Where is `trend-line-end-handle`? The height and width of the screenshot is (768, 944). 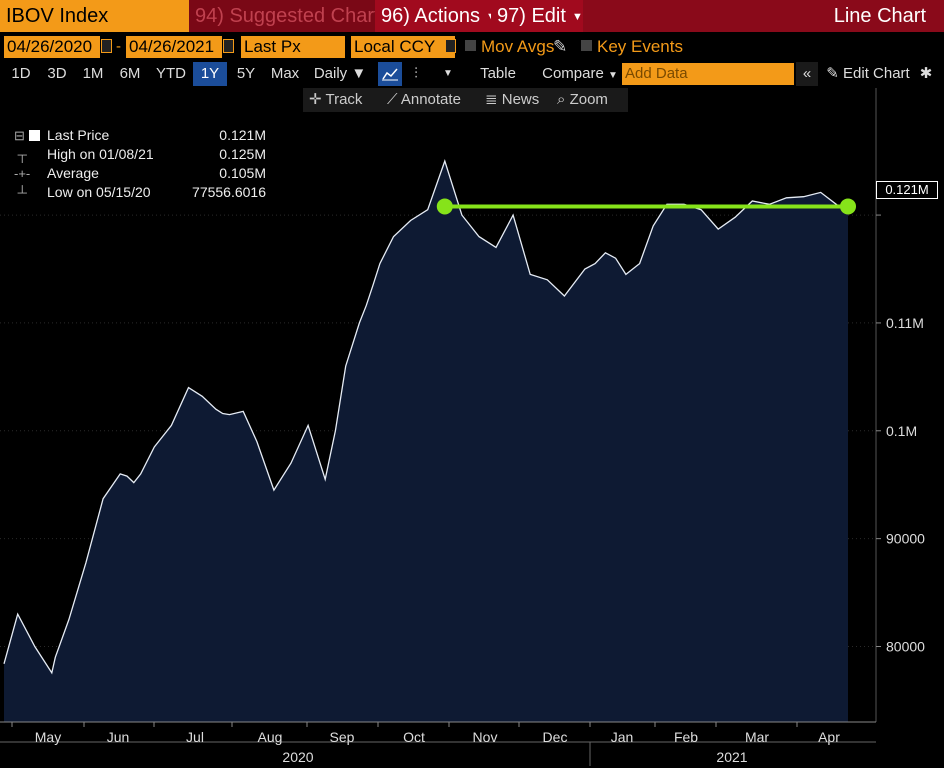 trend-line-end-handle is located at coordinates (848, 206).